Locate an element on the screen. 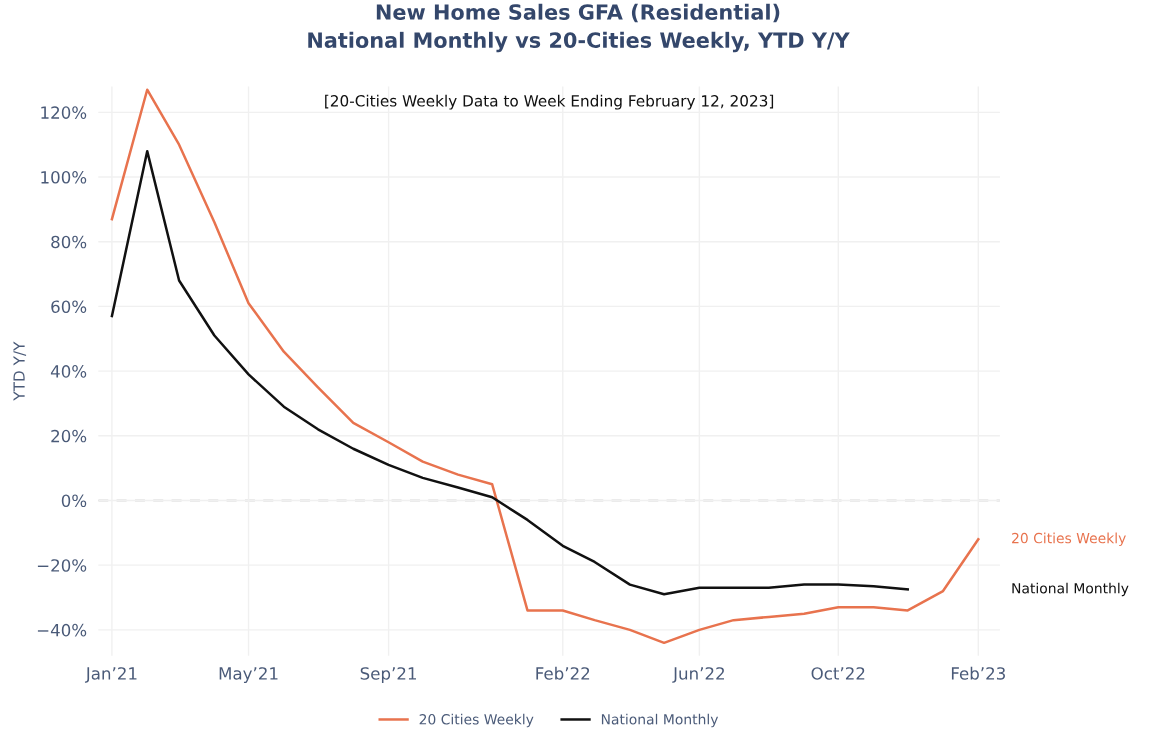 Image resolution: width=1156 pixels, height=752 pixels. x-tick-label: Sep’21 is located at coordinates (388, 675).